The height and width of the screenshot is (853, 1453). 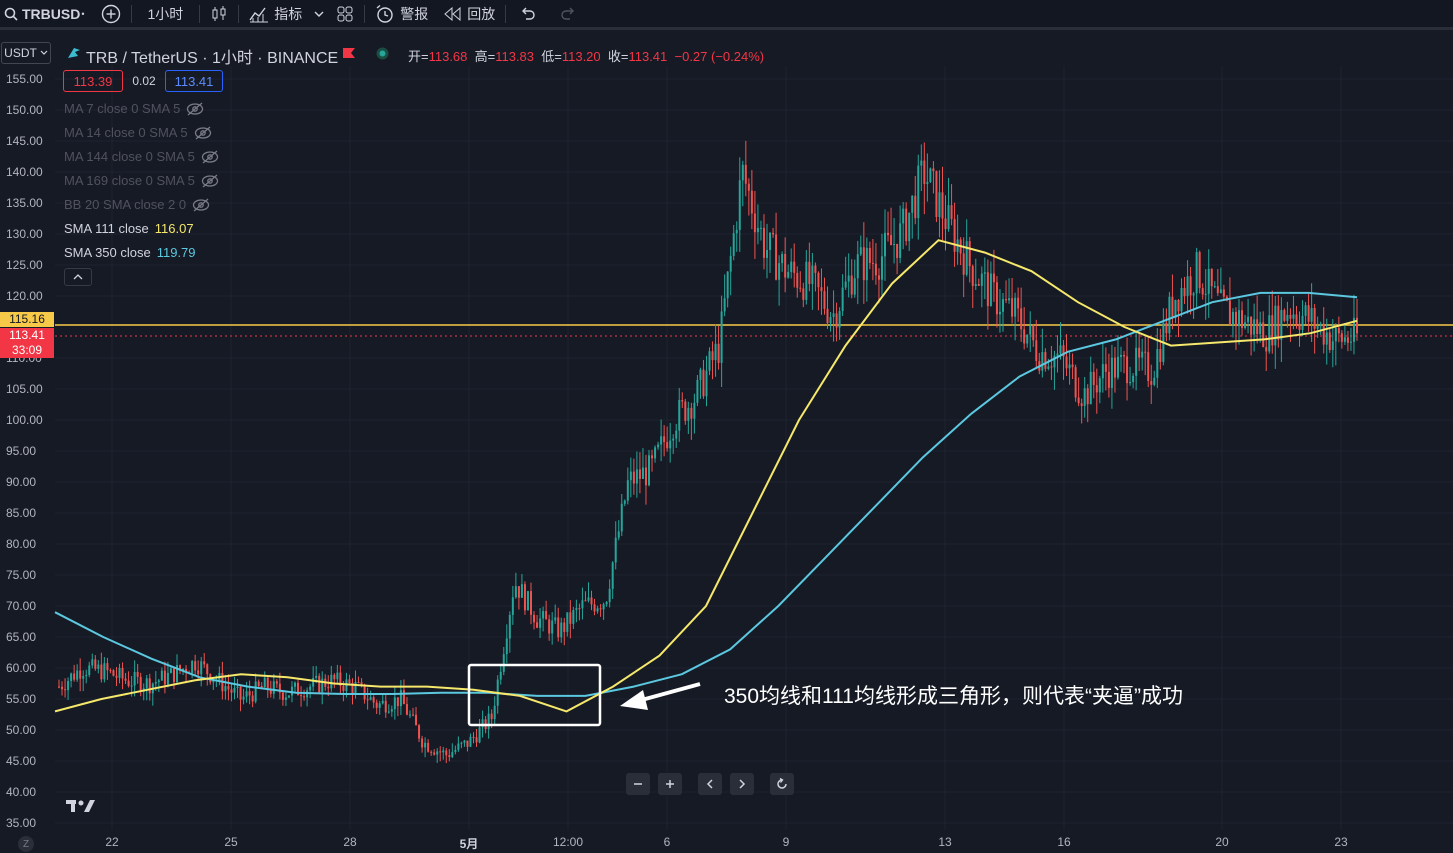 I want to click on indicator-name: MA 169 close 0 SMA 5, so click(x=129, y=180).